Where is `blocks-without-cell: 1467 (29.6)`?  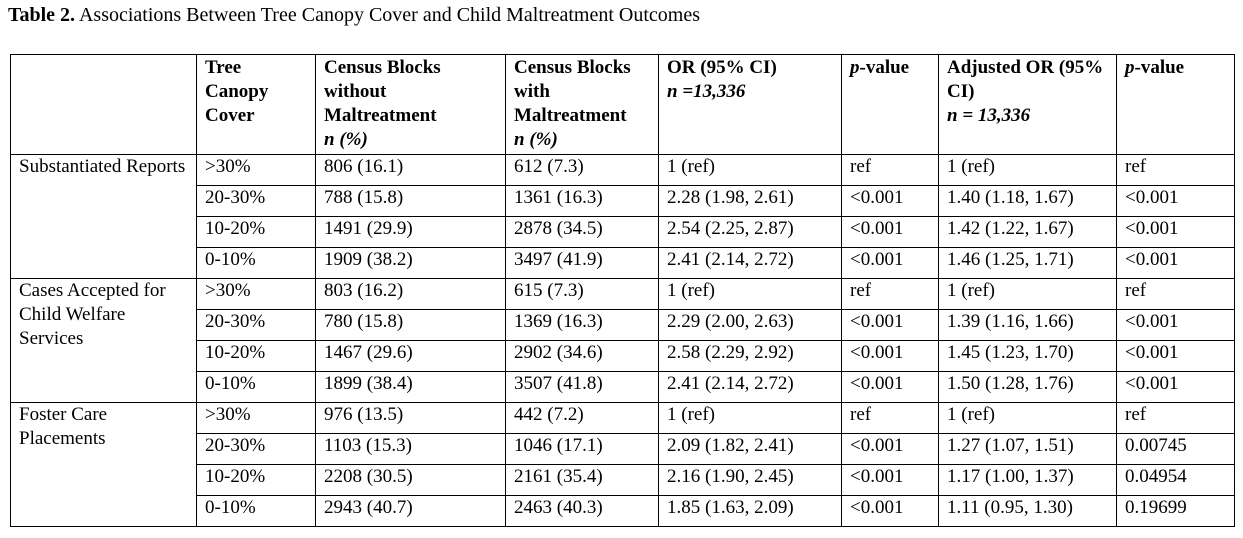
blocks-without-cell: 1467 (29.6) is located at coordinates (410, 356).